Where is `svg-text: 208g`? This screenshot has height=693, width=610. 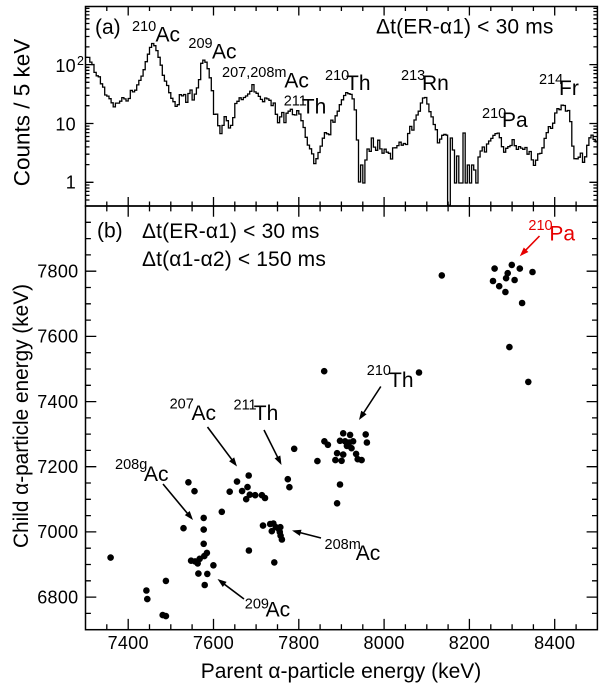
svg-text: 208g is located at coordinates (131, 465).